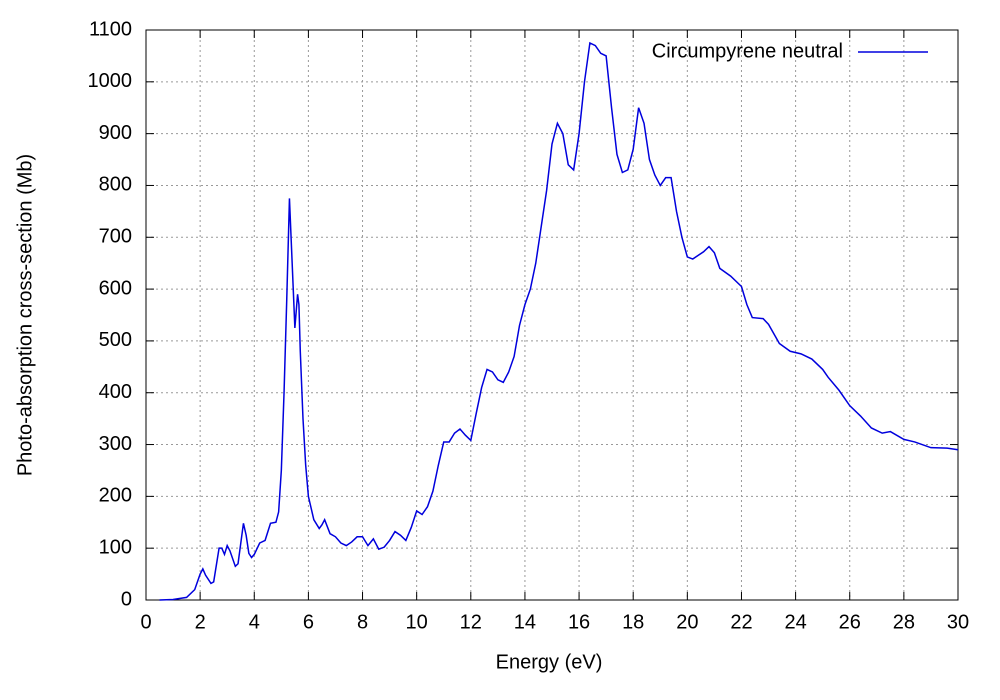 The width and height of the screenshot is (1000, 700). What do you see at coordinates (115, 444) in the screenshot?
I see `y-tick-label: 300` at bounding box center [115, 444].